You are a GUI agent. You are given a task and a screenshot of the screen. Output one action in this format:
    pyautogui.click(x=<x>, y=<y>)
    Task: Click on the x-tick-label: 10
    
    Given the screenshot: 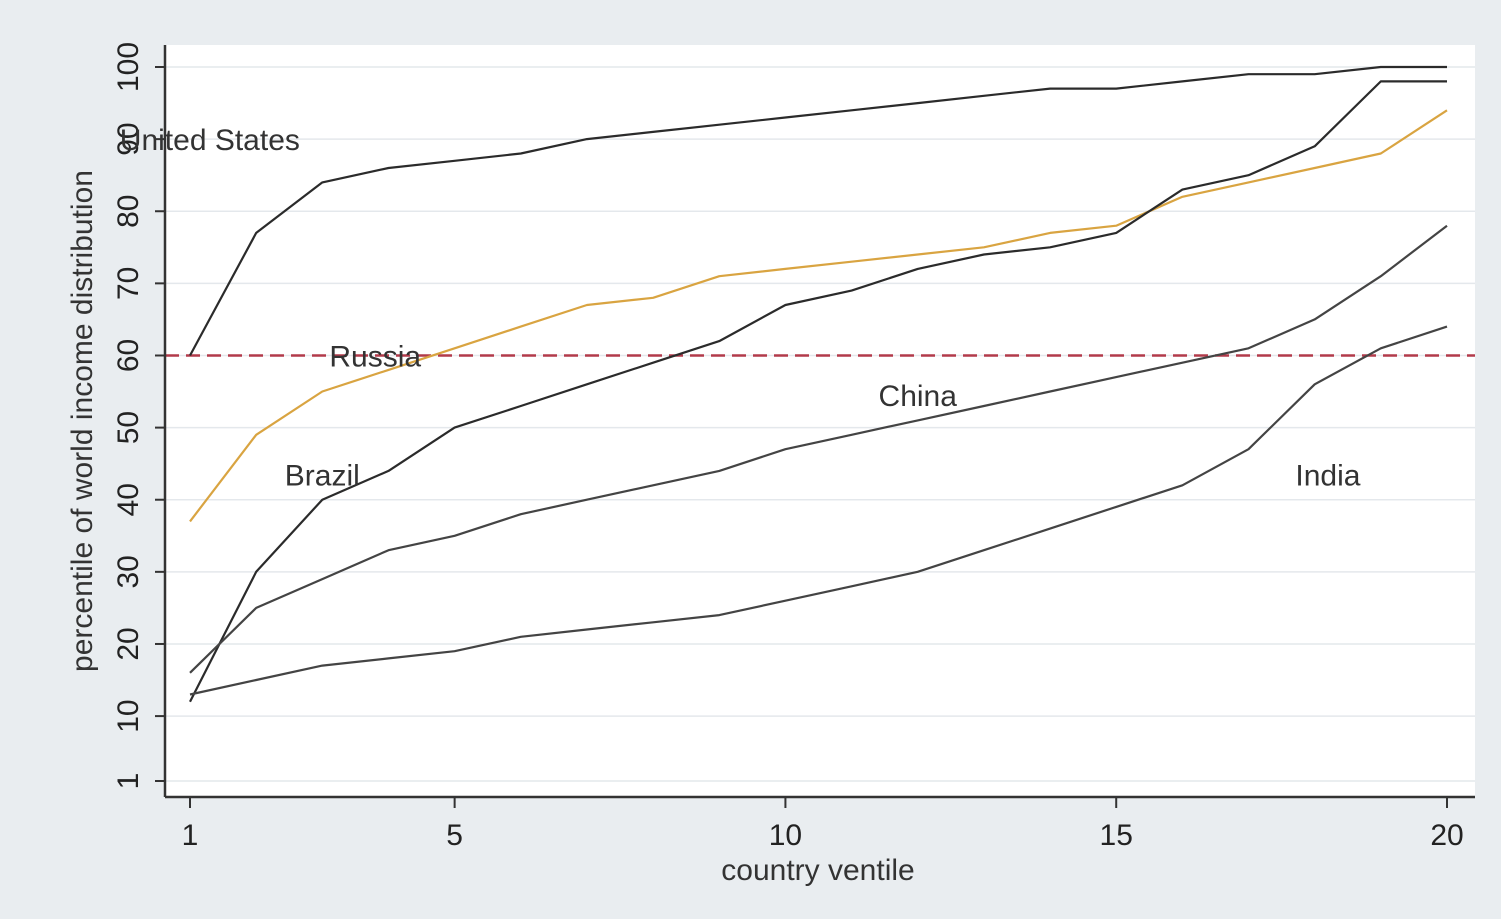 What is the action you would take?
    pyautogui.click(x=785, y=835)
    